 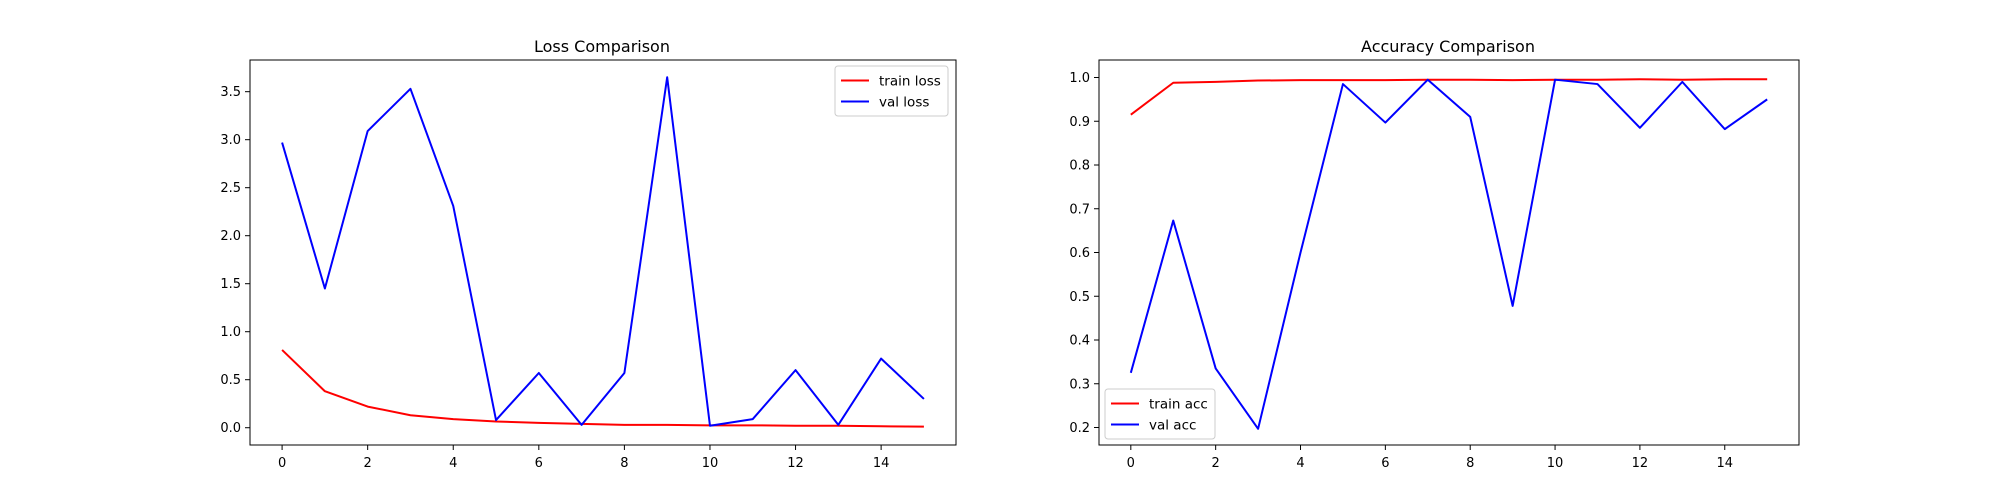 What do you see at coordinates (1079, 166) in the screenshot?
I see `accuracy-y-tick-label: 0.8` at bounding box center [1079, 166].